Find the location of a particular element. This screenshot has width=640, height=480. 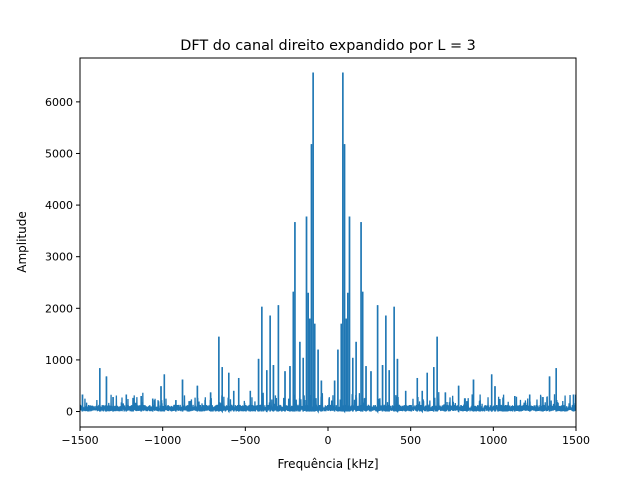

y-tick-label: 1000 is located at coordinates (59, 360).